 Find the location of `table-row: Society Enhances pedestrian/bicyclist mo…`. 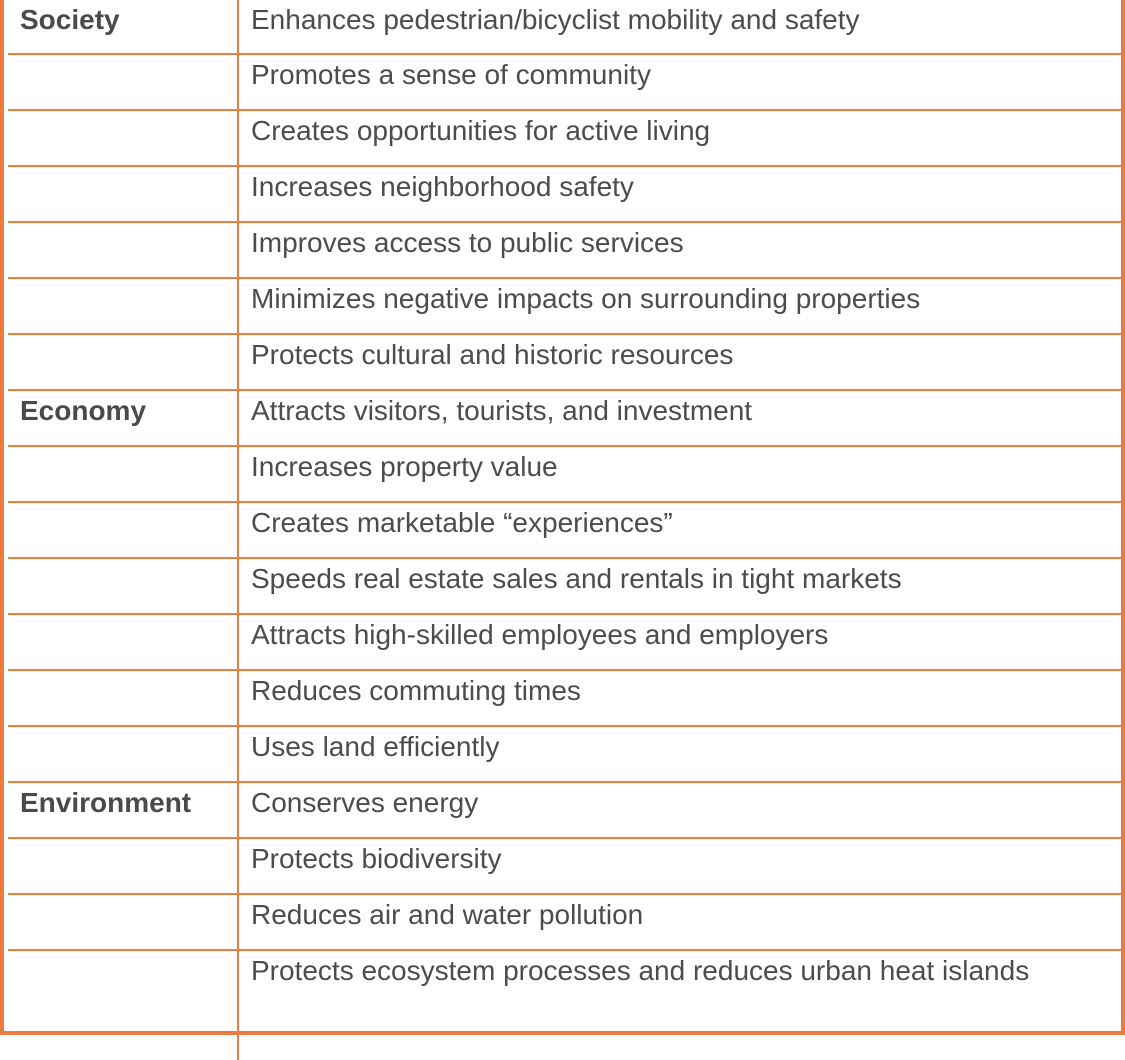

table-row: Society Enhances pedestrian/bicyclist mo… is located at coordinates (566, 27).